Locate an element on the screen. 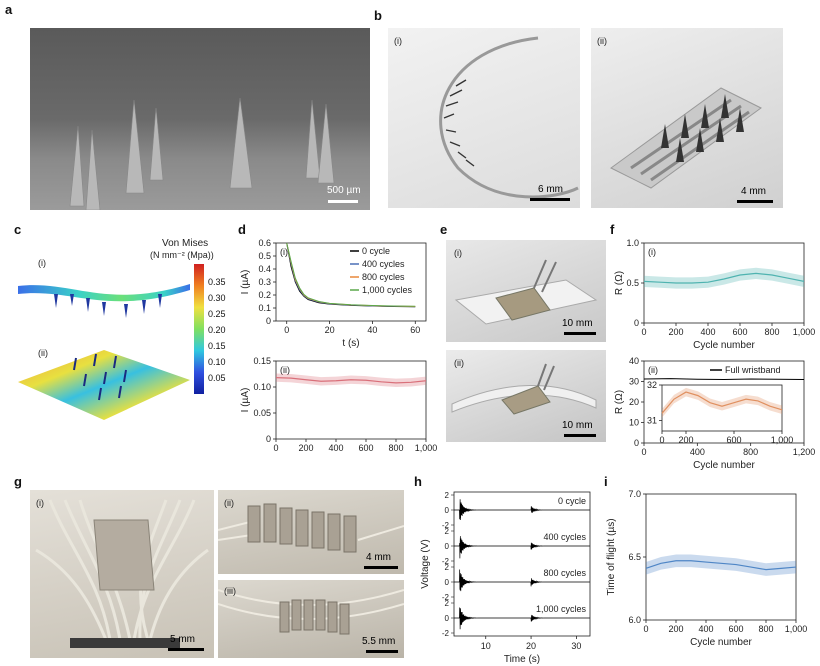 This screenshot has height=666, width=820. y-tick-label: 0.10 is located at coordinates (262, 387).